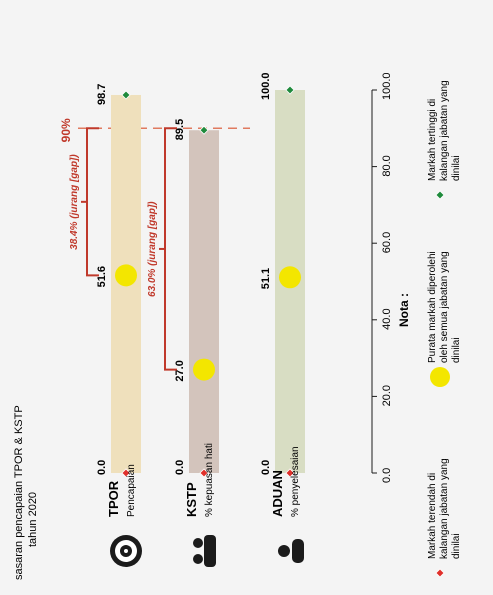  What do you see at coordinates (102, 276) in the screenshot?
I see `avg-label-tpor: 51.6` at bounding box center [102, 276].